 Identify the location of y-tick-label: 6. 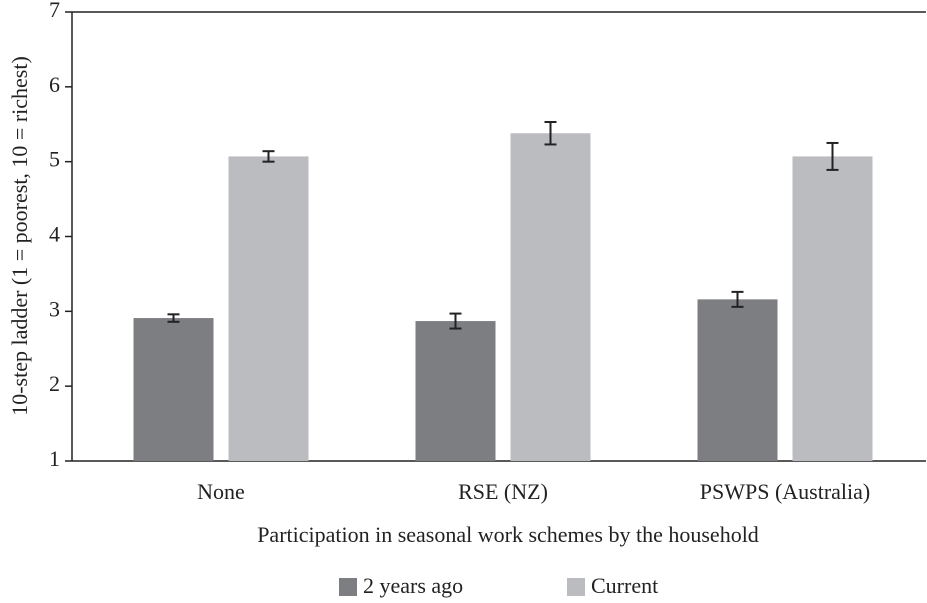
(54, 84).